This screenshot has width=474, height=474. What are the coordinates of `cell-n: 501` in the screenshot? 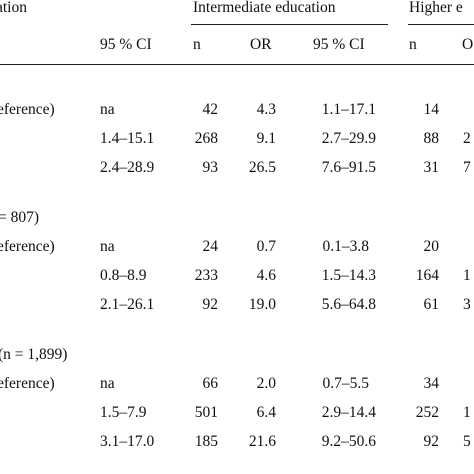 It's located at (206, 412).